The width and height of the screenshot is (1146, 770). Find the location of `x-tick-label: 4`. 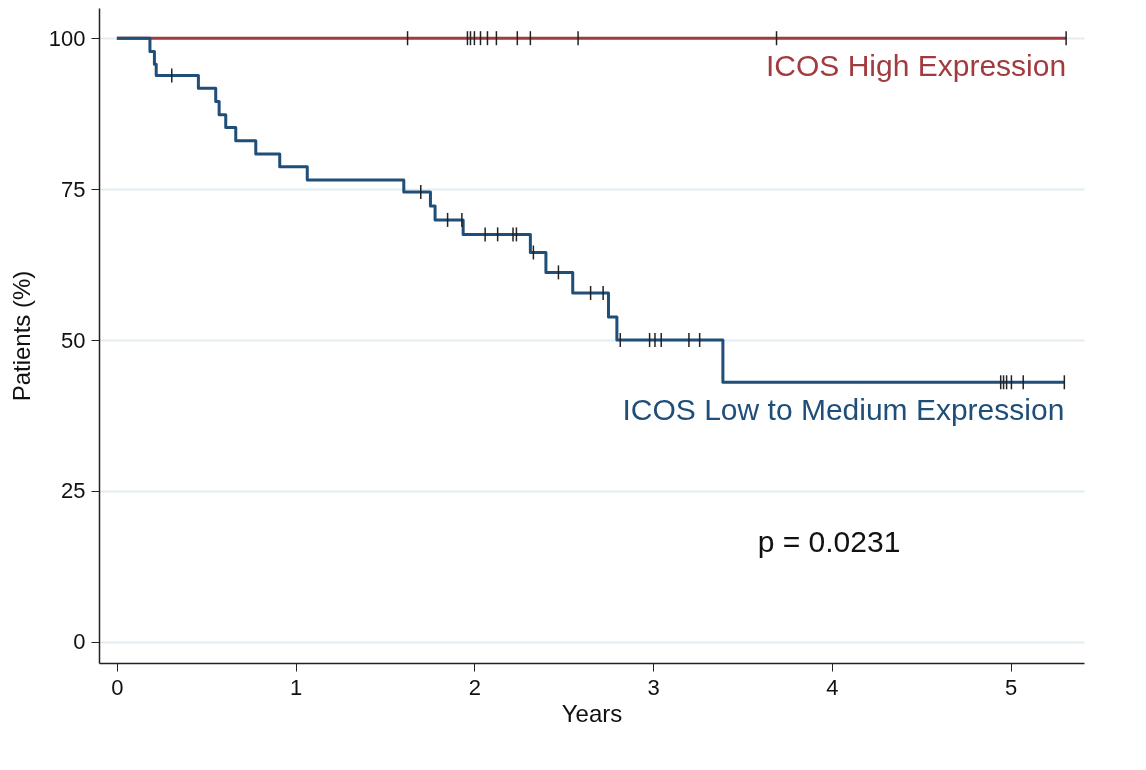

x-tick-label: 4 is located at coordinates (832, 687).